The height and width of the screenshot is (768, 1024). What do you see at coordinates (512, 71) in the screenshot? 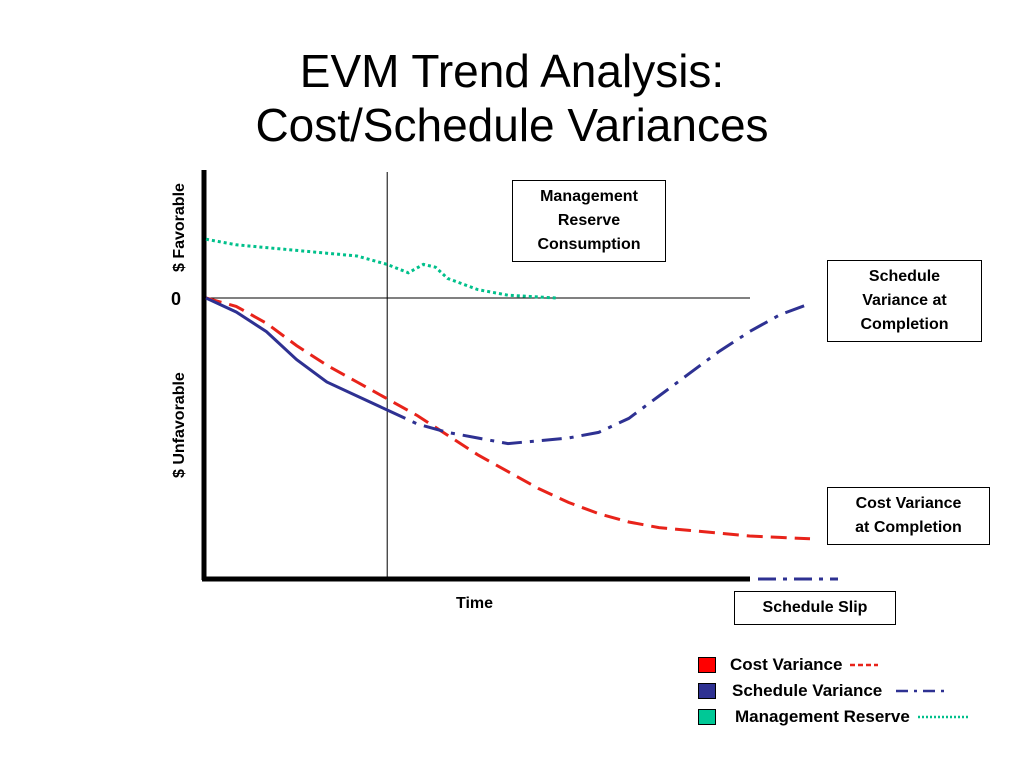
I see `chart-title-line-1: EVM Trend Analysis:` at bounding box center [512, 71].